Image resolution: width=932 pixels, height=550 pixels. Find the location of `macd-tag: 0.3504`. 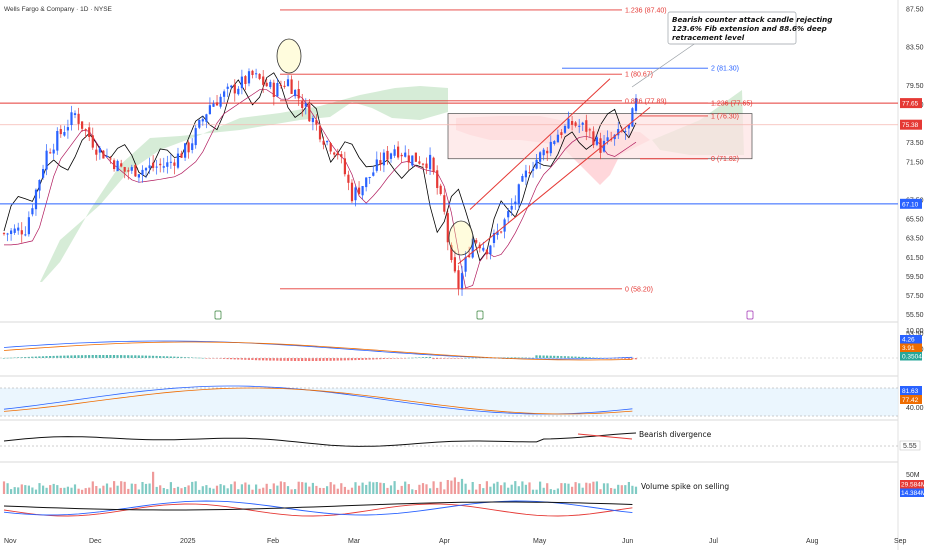

macd-tag: 0.3504 is located at coordinates (912, 357).